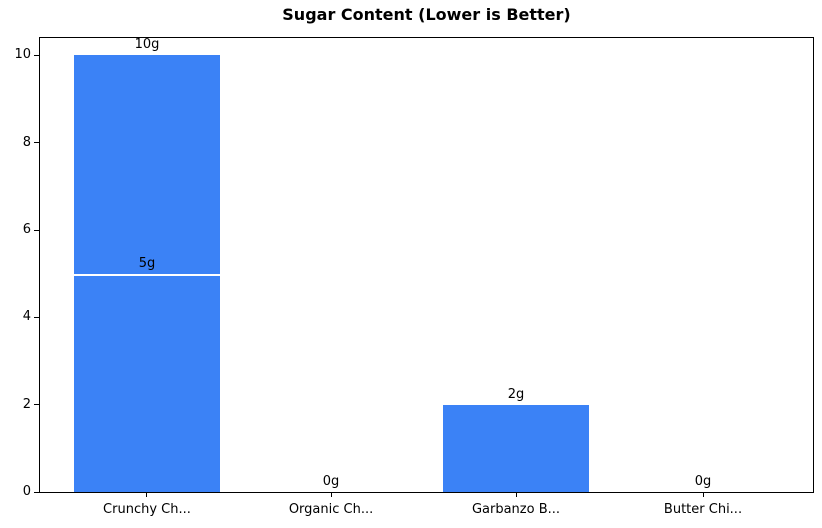 The width and height of the screenshot is (822, 528). What do you see at coordinates (22, 55) in the screenshot?
I see `y-tick-label: 10` at bounding box center [22, 55].